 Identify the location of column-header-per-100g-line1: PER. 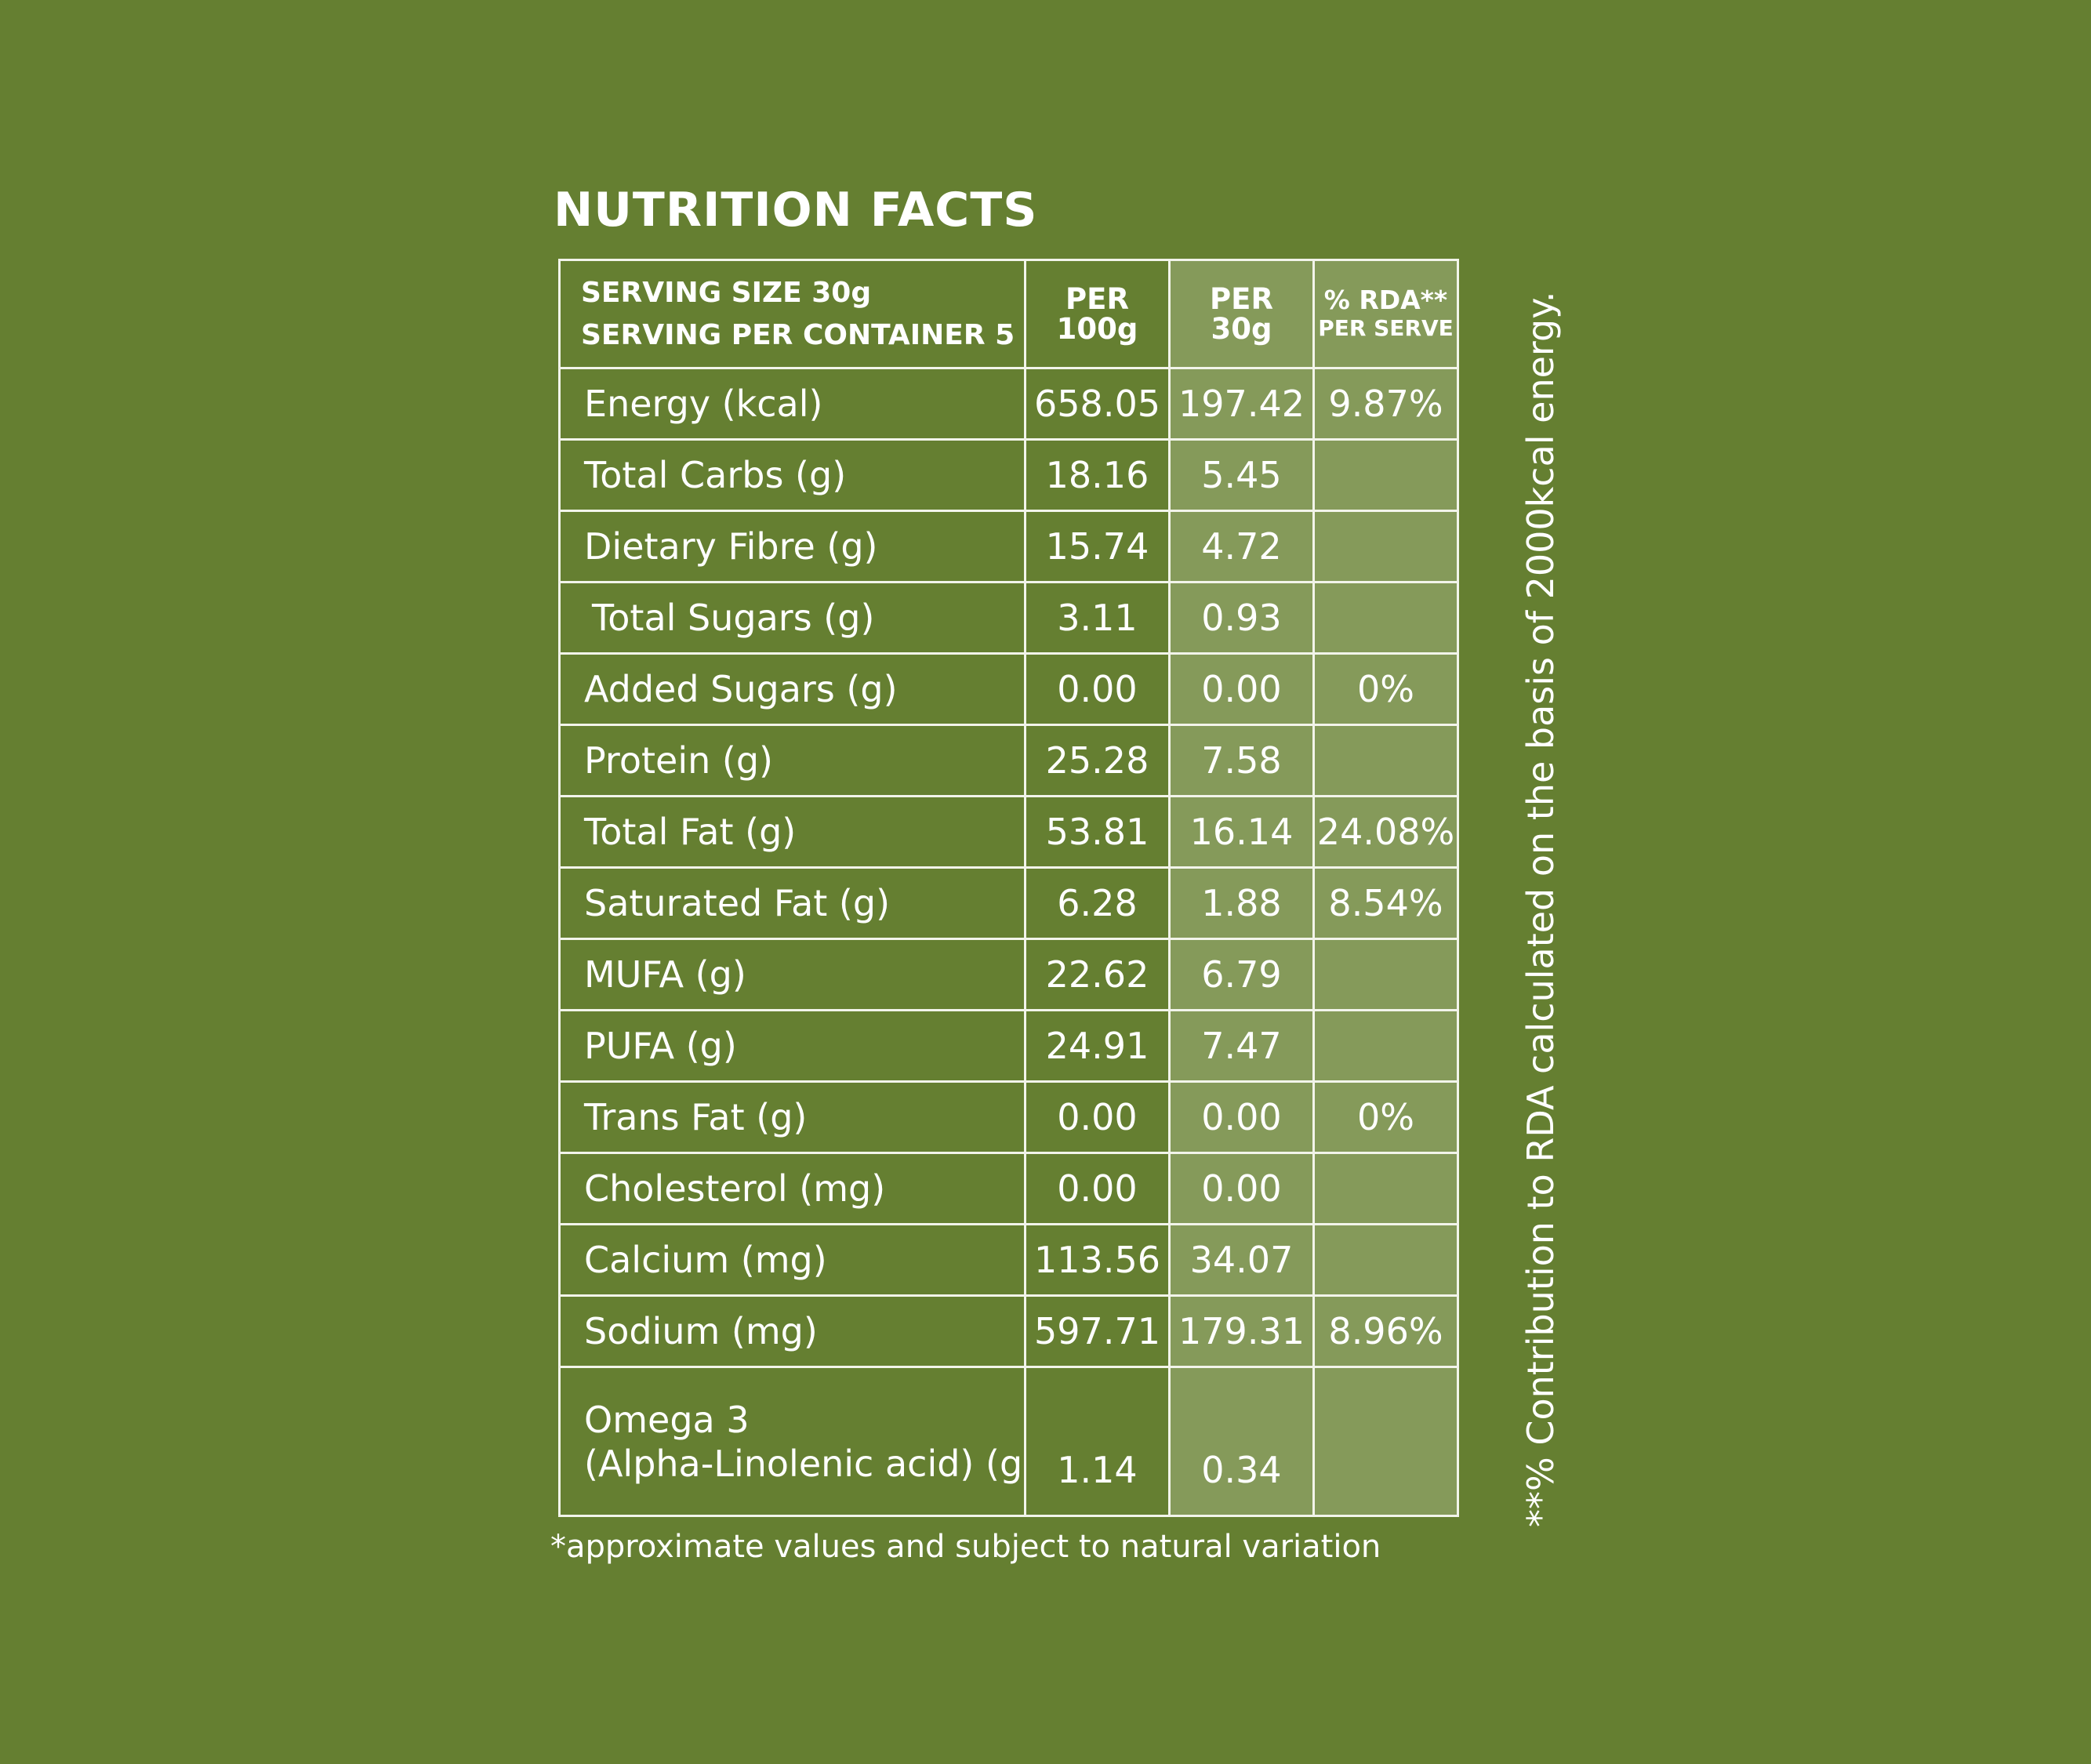
(1097, 298).